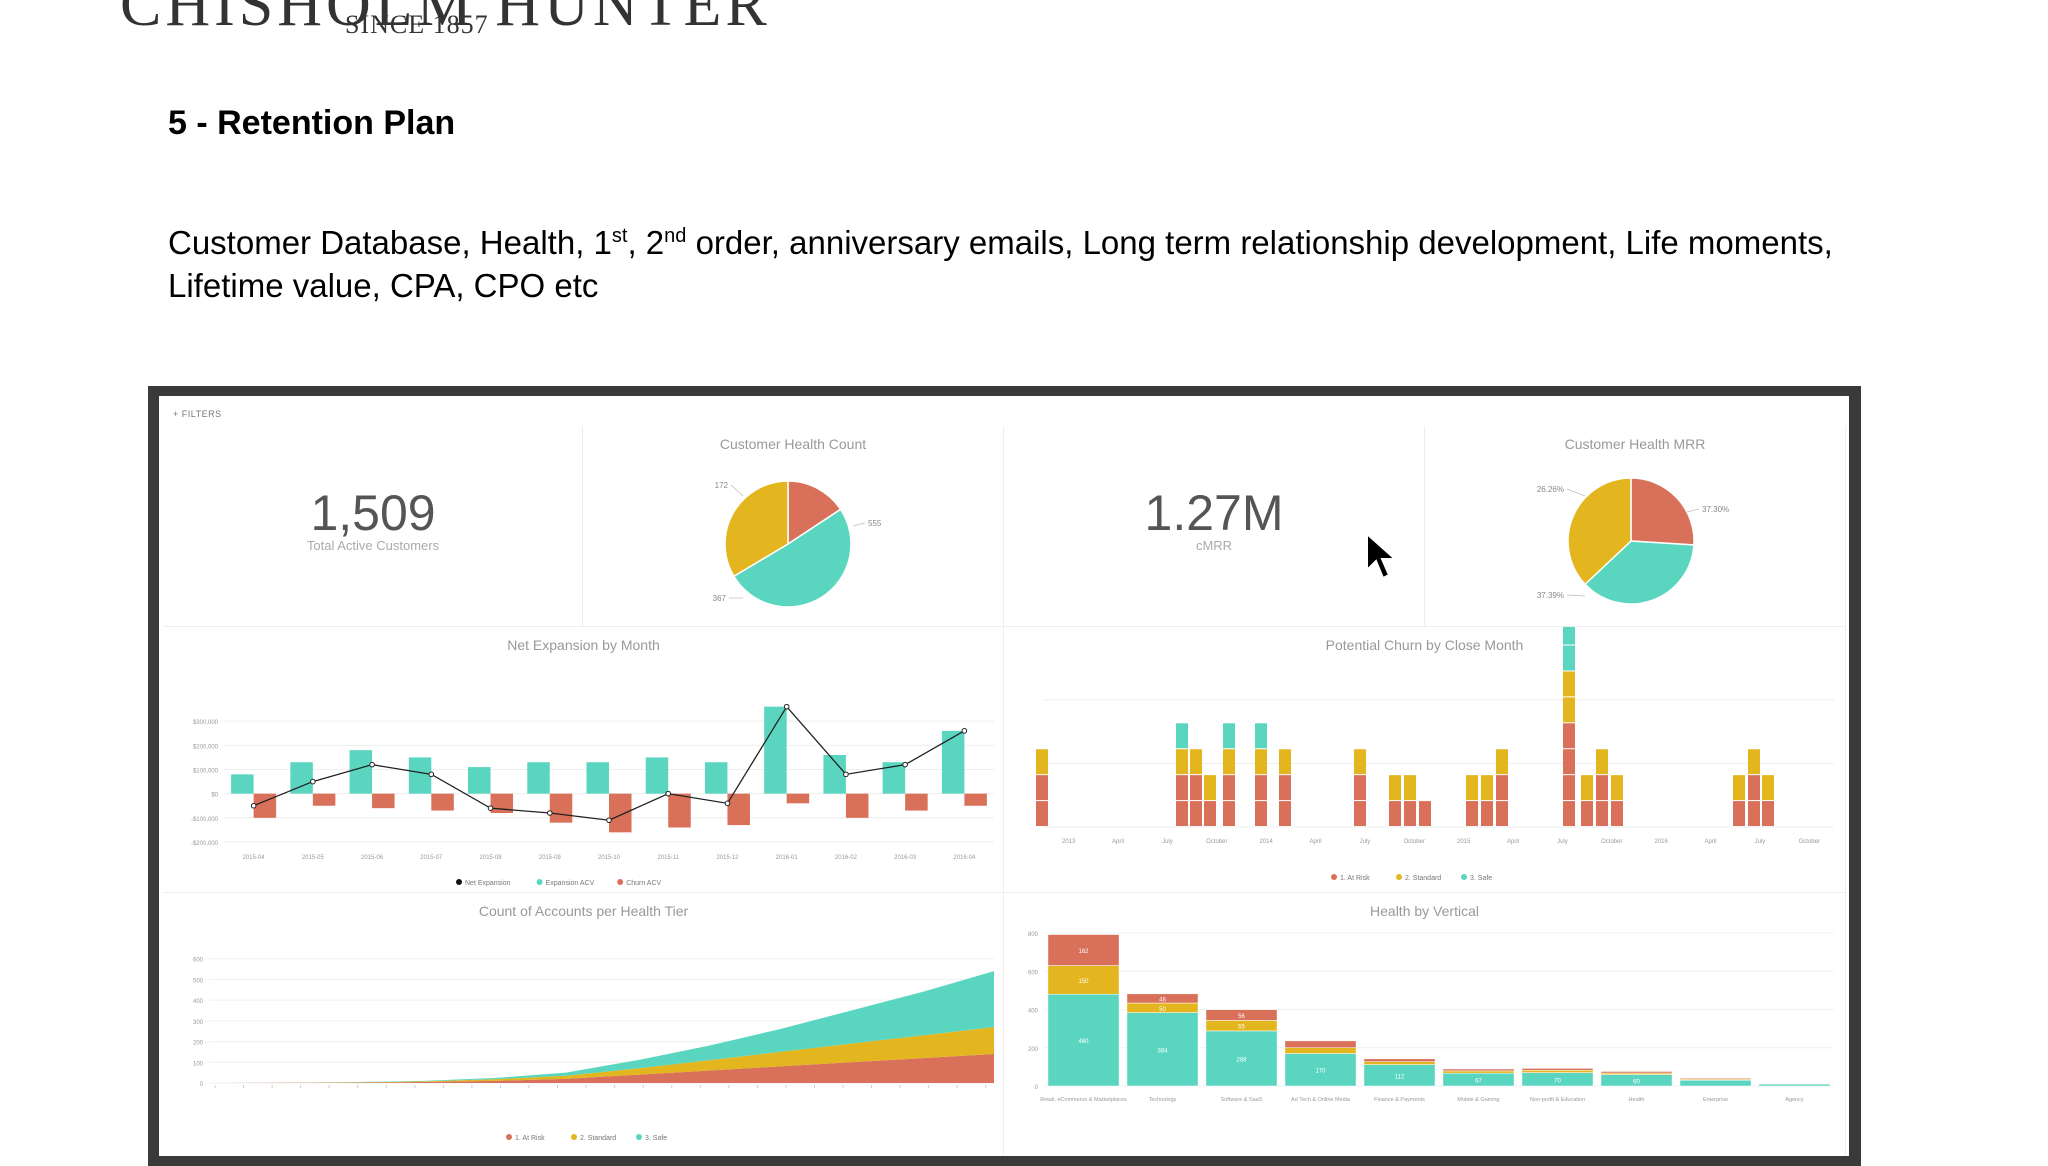  I want to click on bar-value-label: 56, so click(1241, 1017).